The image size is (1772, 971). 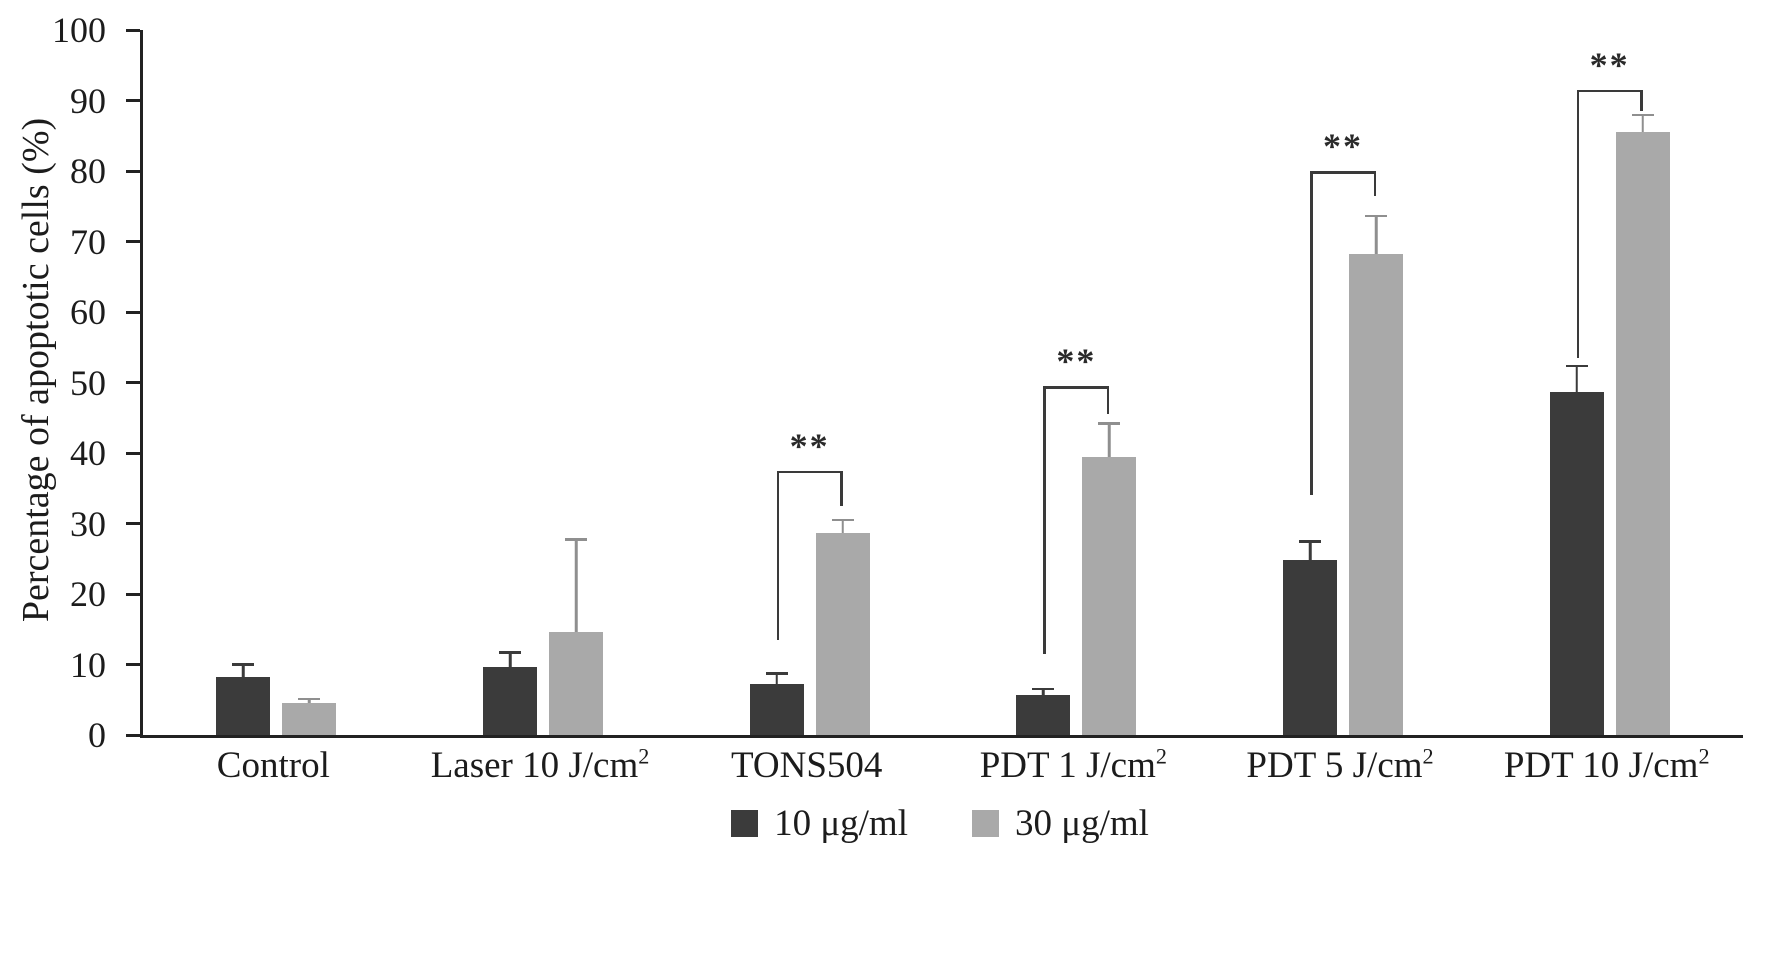 What do you see at coordinates (97, 735) in the screenshot?
I see `y-tick-label: 0` at bounding box center [97, 735].